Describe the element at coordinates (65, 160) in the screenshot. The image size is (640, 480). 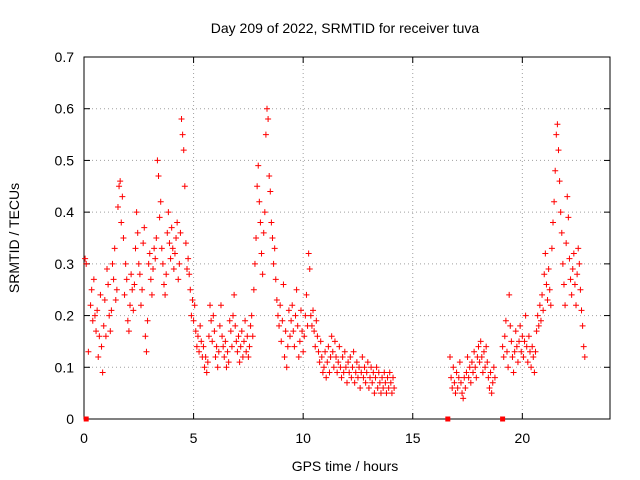
I see `y-tick-label: 0.5` at that location.